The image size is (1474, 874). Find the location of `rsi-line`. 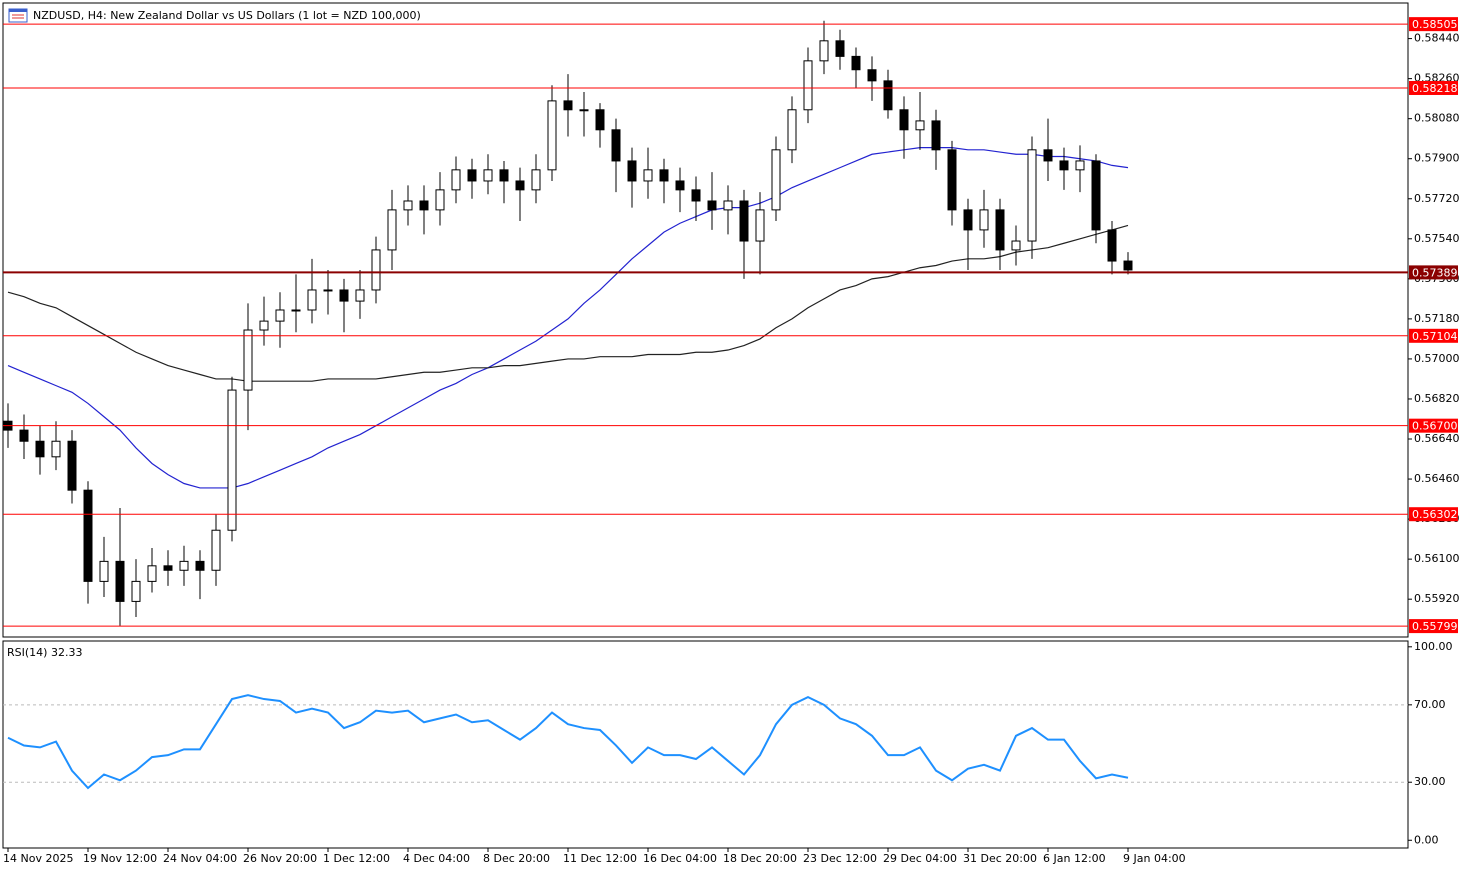

rsi-line is located at coordinates (568, 742).